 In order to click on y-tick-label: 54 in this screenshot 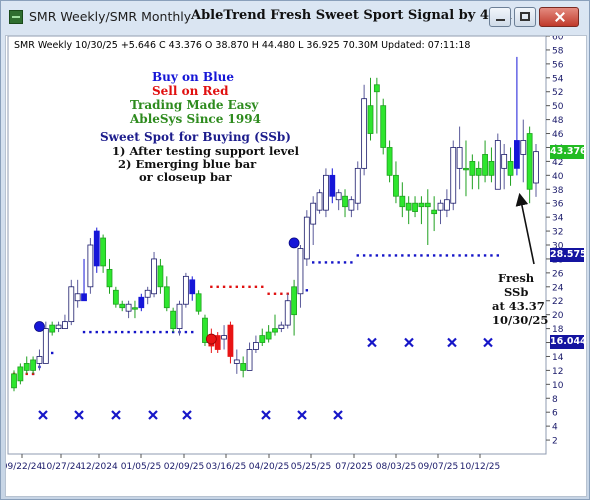, I will do `click(558, 79)`.